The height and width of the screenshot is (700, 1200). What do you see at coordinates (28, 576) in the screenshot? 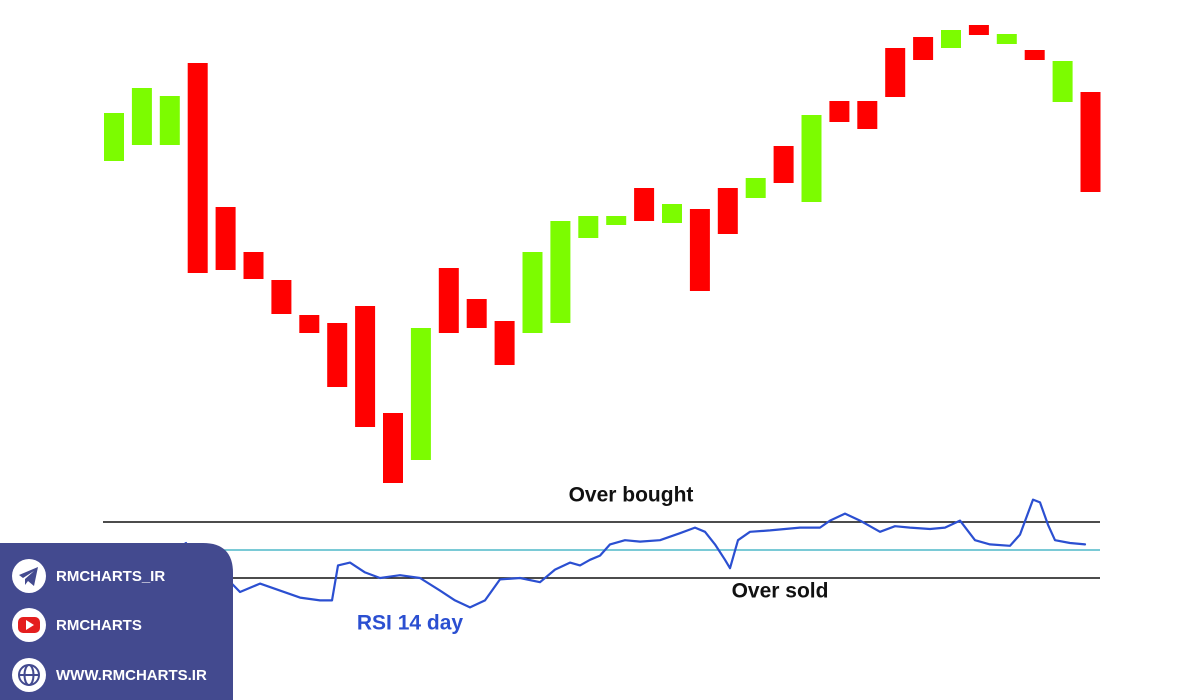
I see `telegram-glyph` at bounding box center [28, 576].